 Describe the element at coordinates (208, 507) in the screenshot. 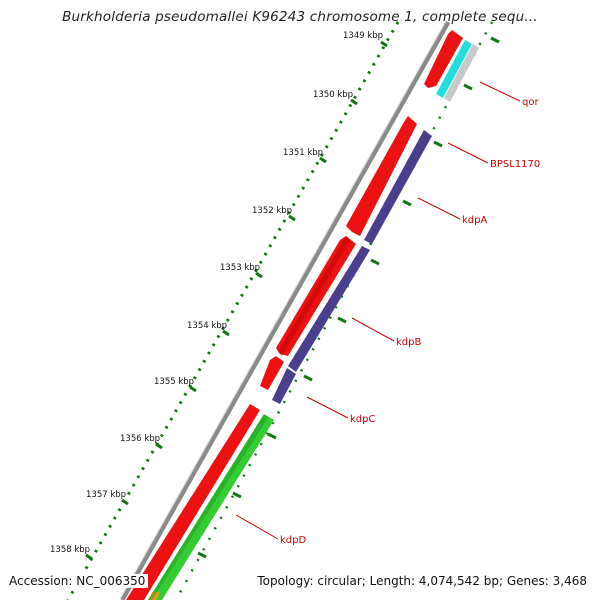

I see `cds-green-shade` at that location.